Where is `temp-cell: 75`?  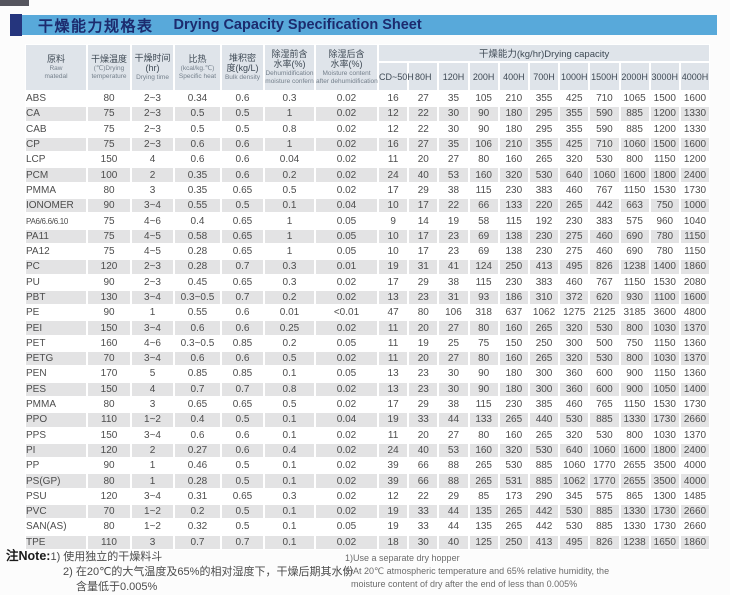
temp-cell: 75 is located at coordinates (109, 129).